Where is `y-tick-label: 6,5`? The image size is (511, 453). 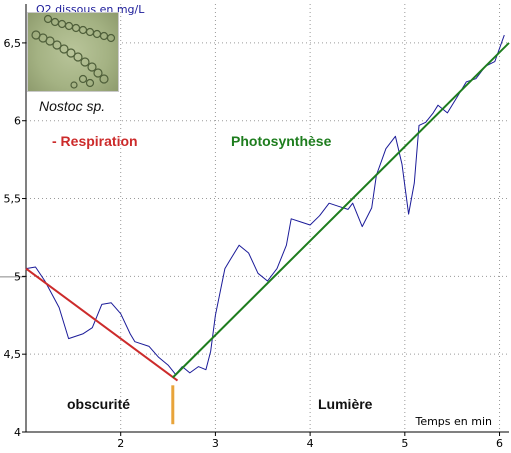 y-tick-label: 6,5 is located at coordinates (13, 43).